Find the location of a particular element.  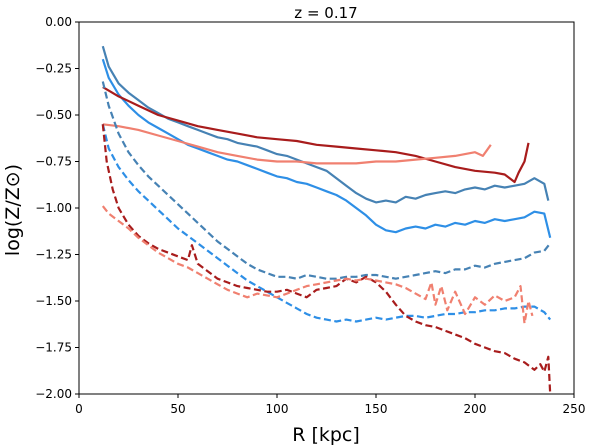

series-line-4-solid is located at coordinates (297, 144).